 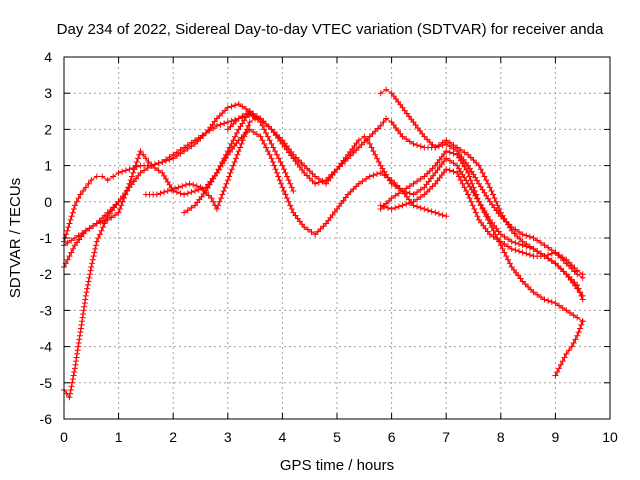 I want to click on y-tick-label-5: -1, so click(x=46, y=238).